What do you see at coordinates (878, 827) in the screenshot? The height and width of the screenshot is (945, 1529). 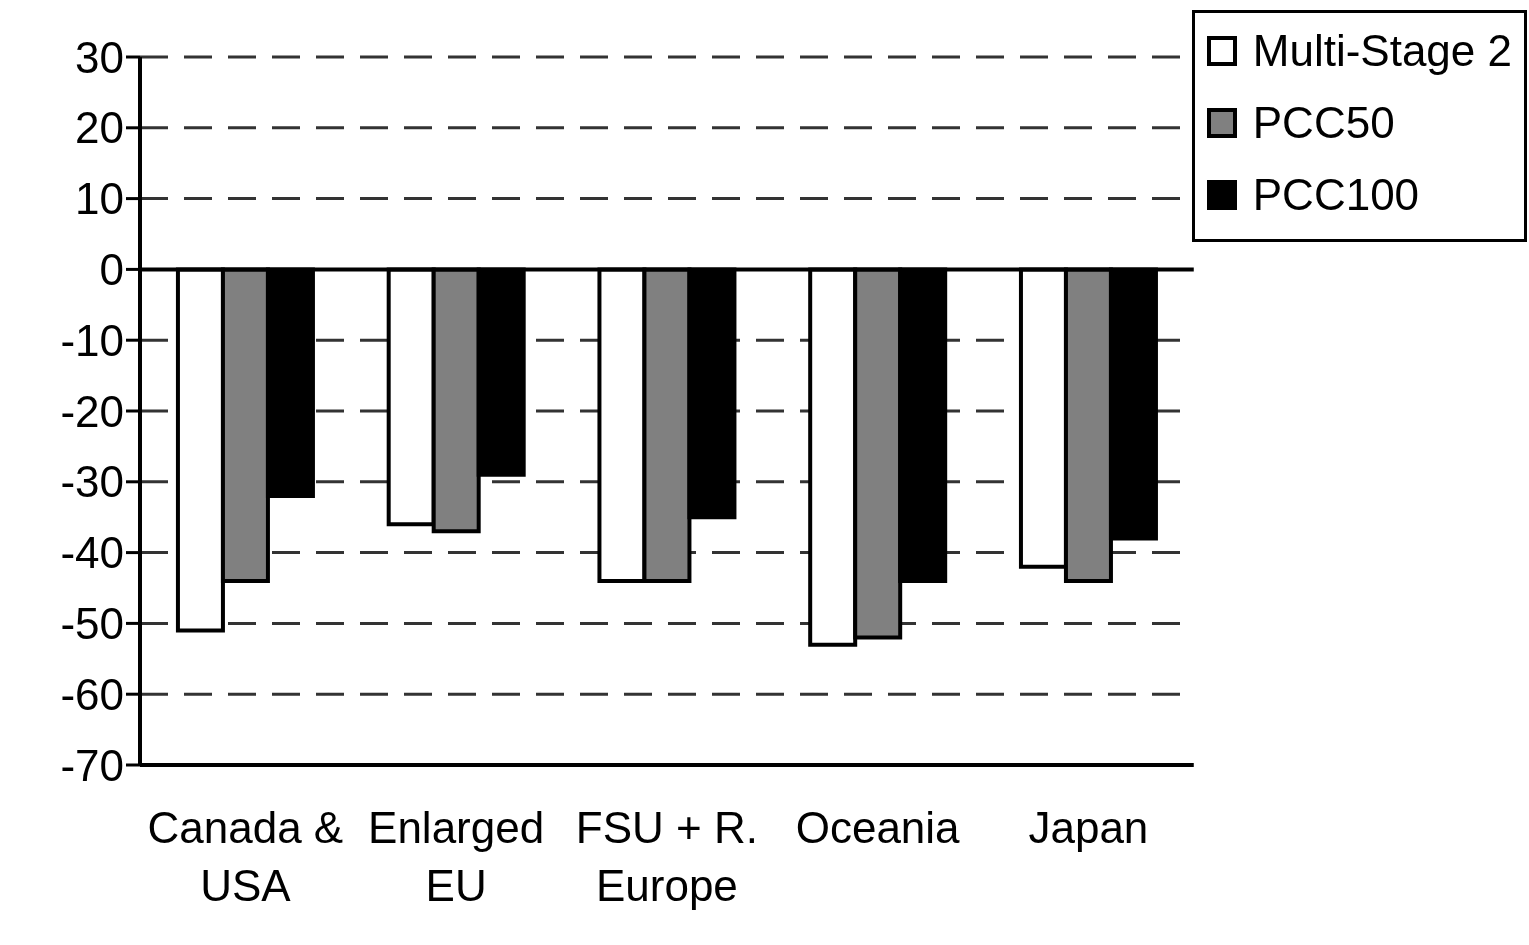 I see `x-tick-label: Oceania` at bounding box center [878, 827].